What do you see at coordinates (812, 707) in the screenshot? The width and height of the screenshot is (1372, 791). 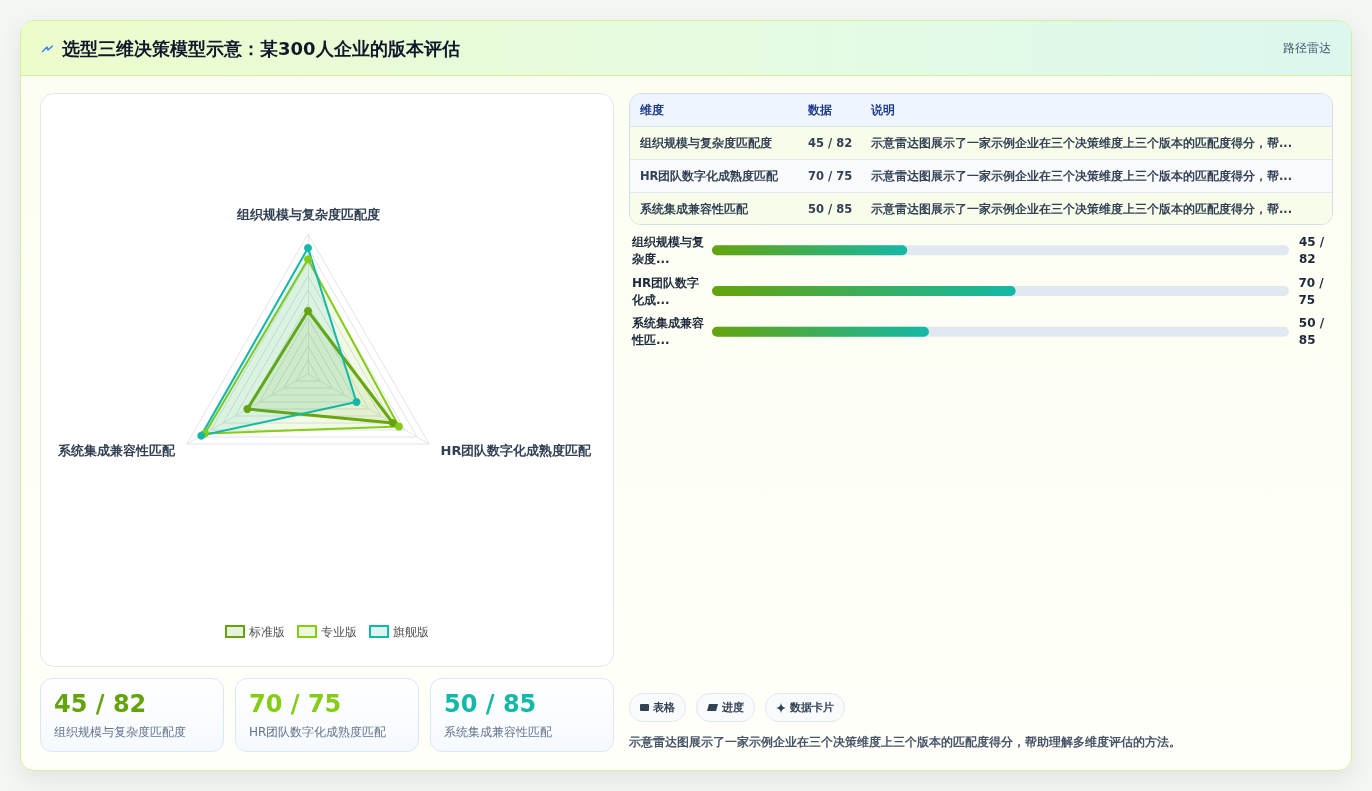 I see `text: 数据卡片` at bounding box center [812, 707].